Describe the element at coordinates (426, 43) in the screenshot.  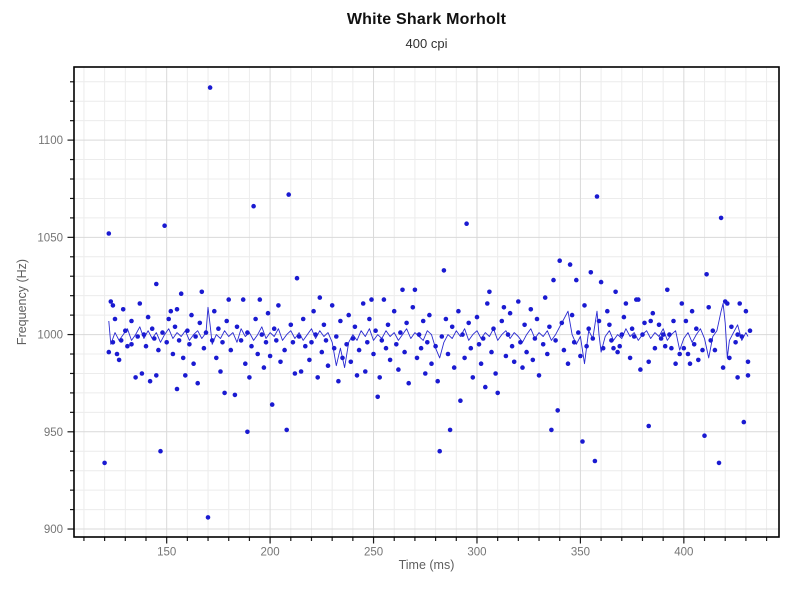
I see `chart-subtitle: 400 cpi` at that location.